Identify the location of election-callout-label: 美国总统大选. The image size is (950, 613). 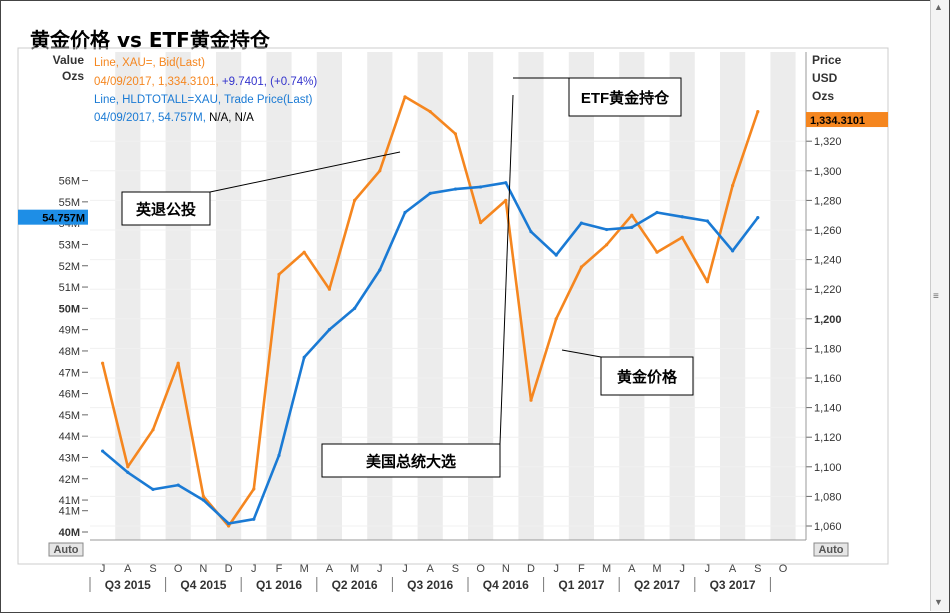
(411, 462).